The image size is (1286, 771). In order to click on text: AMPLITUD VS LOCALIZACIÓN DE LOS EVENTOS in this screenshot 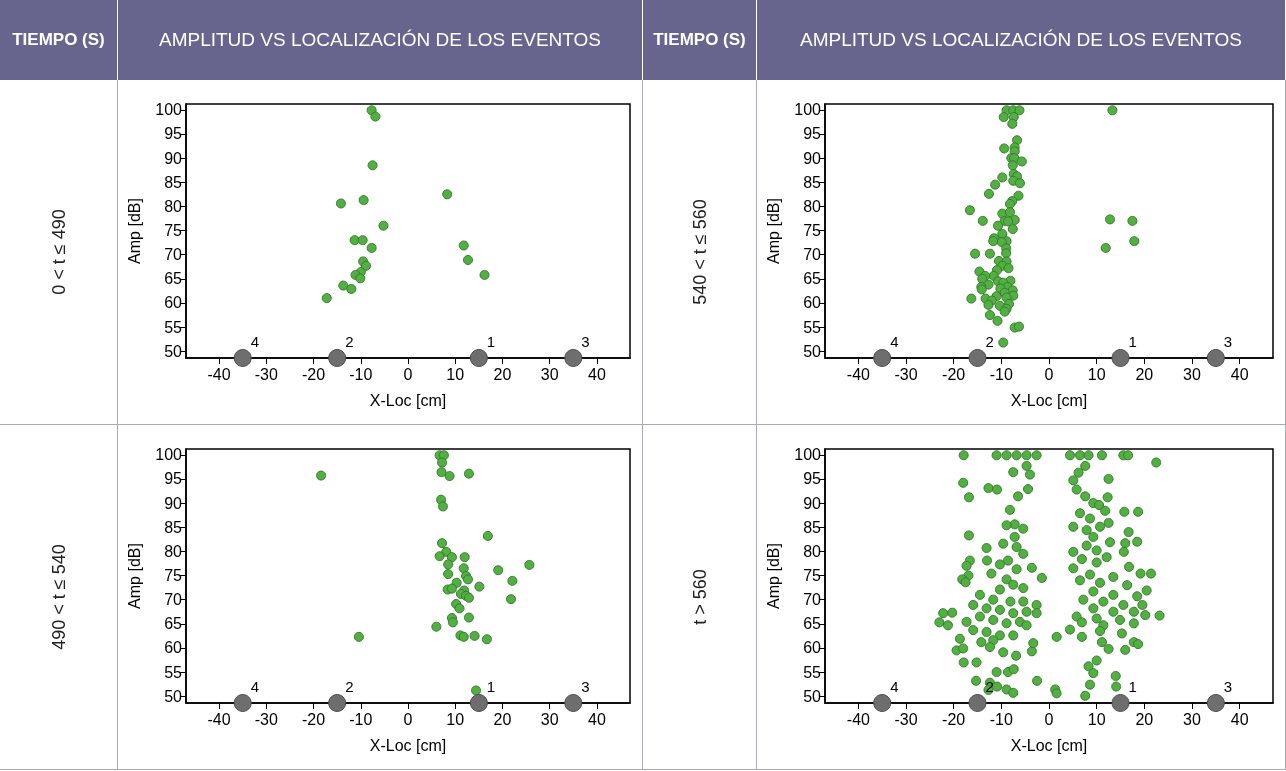, I will do `click(1021, 40)`.